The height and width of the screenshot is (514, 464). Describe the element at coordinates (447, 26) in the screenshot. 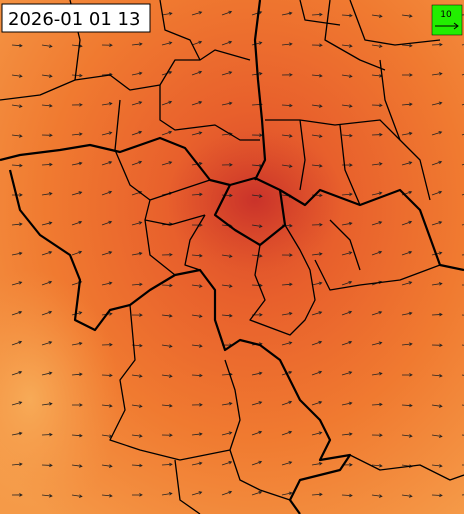

I see `legend-arrow` at that location.